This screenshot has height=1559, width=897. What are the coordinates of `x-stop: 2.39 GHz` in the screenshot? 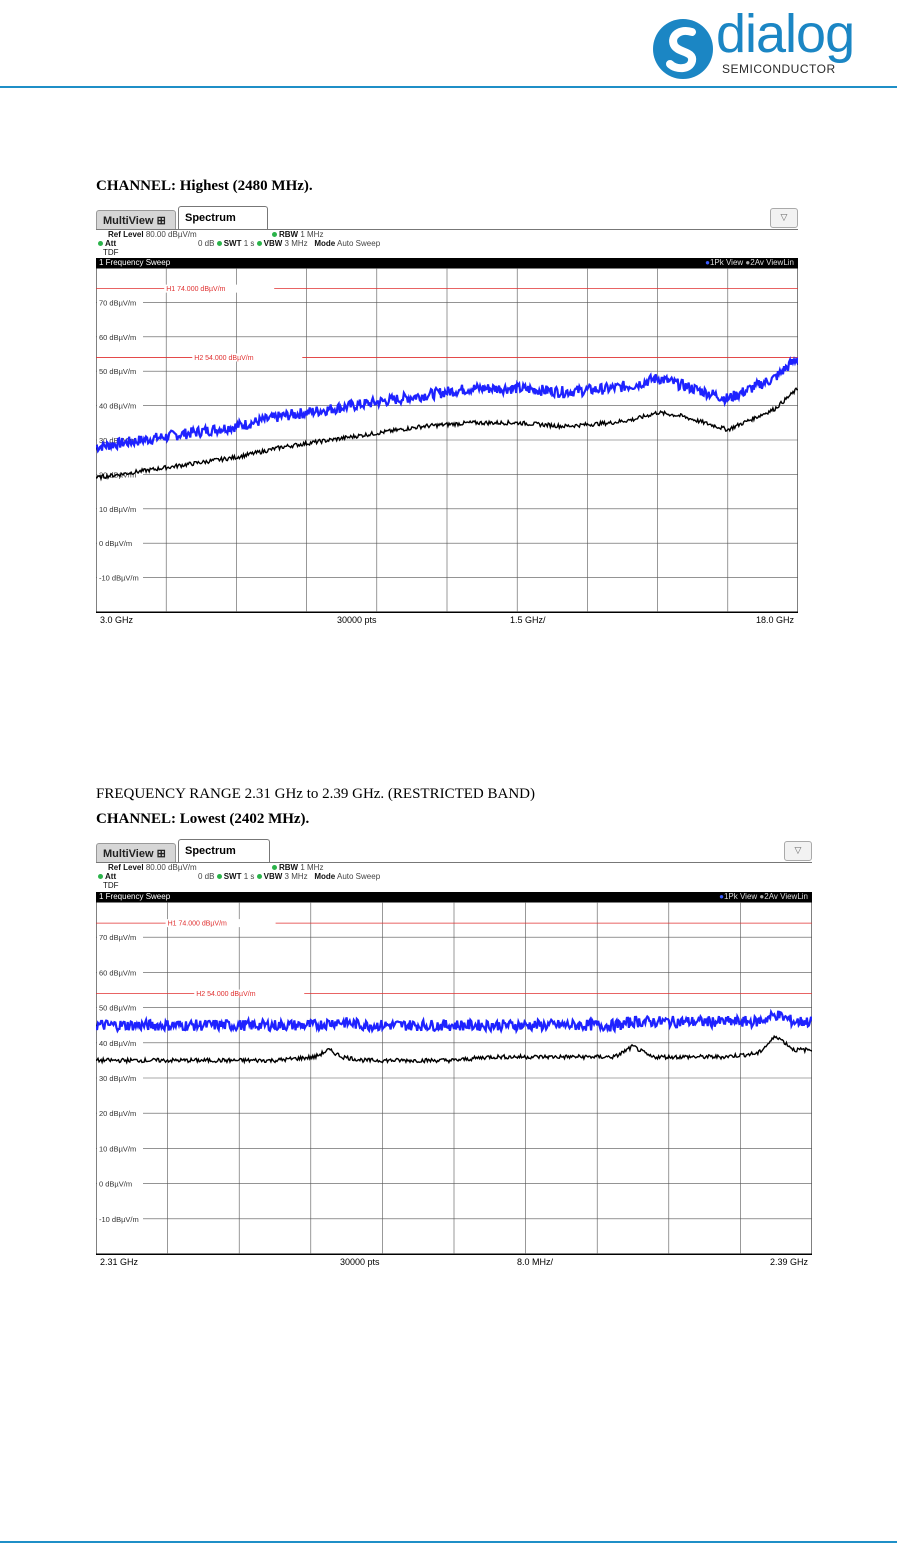 It's located at (788, 1262).